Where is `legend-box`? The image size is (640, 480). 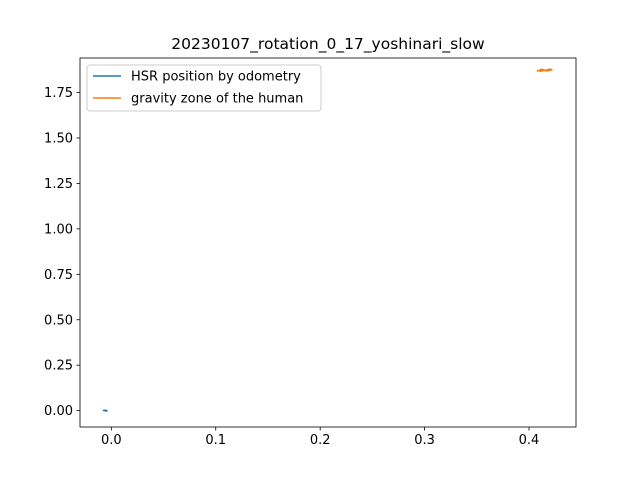
legend-box is located at coordinates (204, 88).